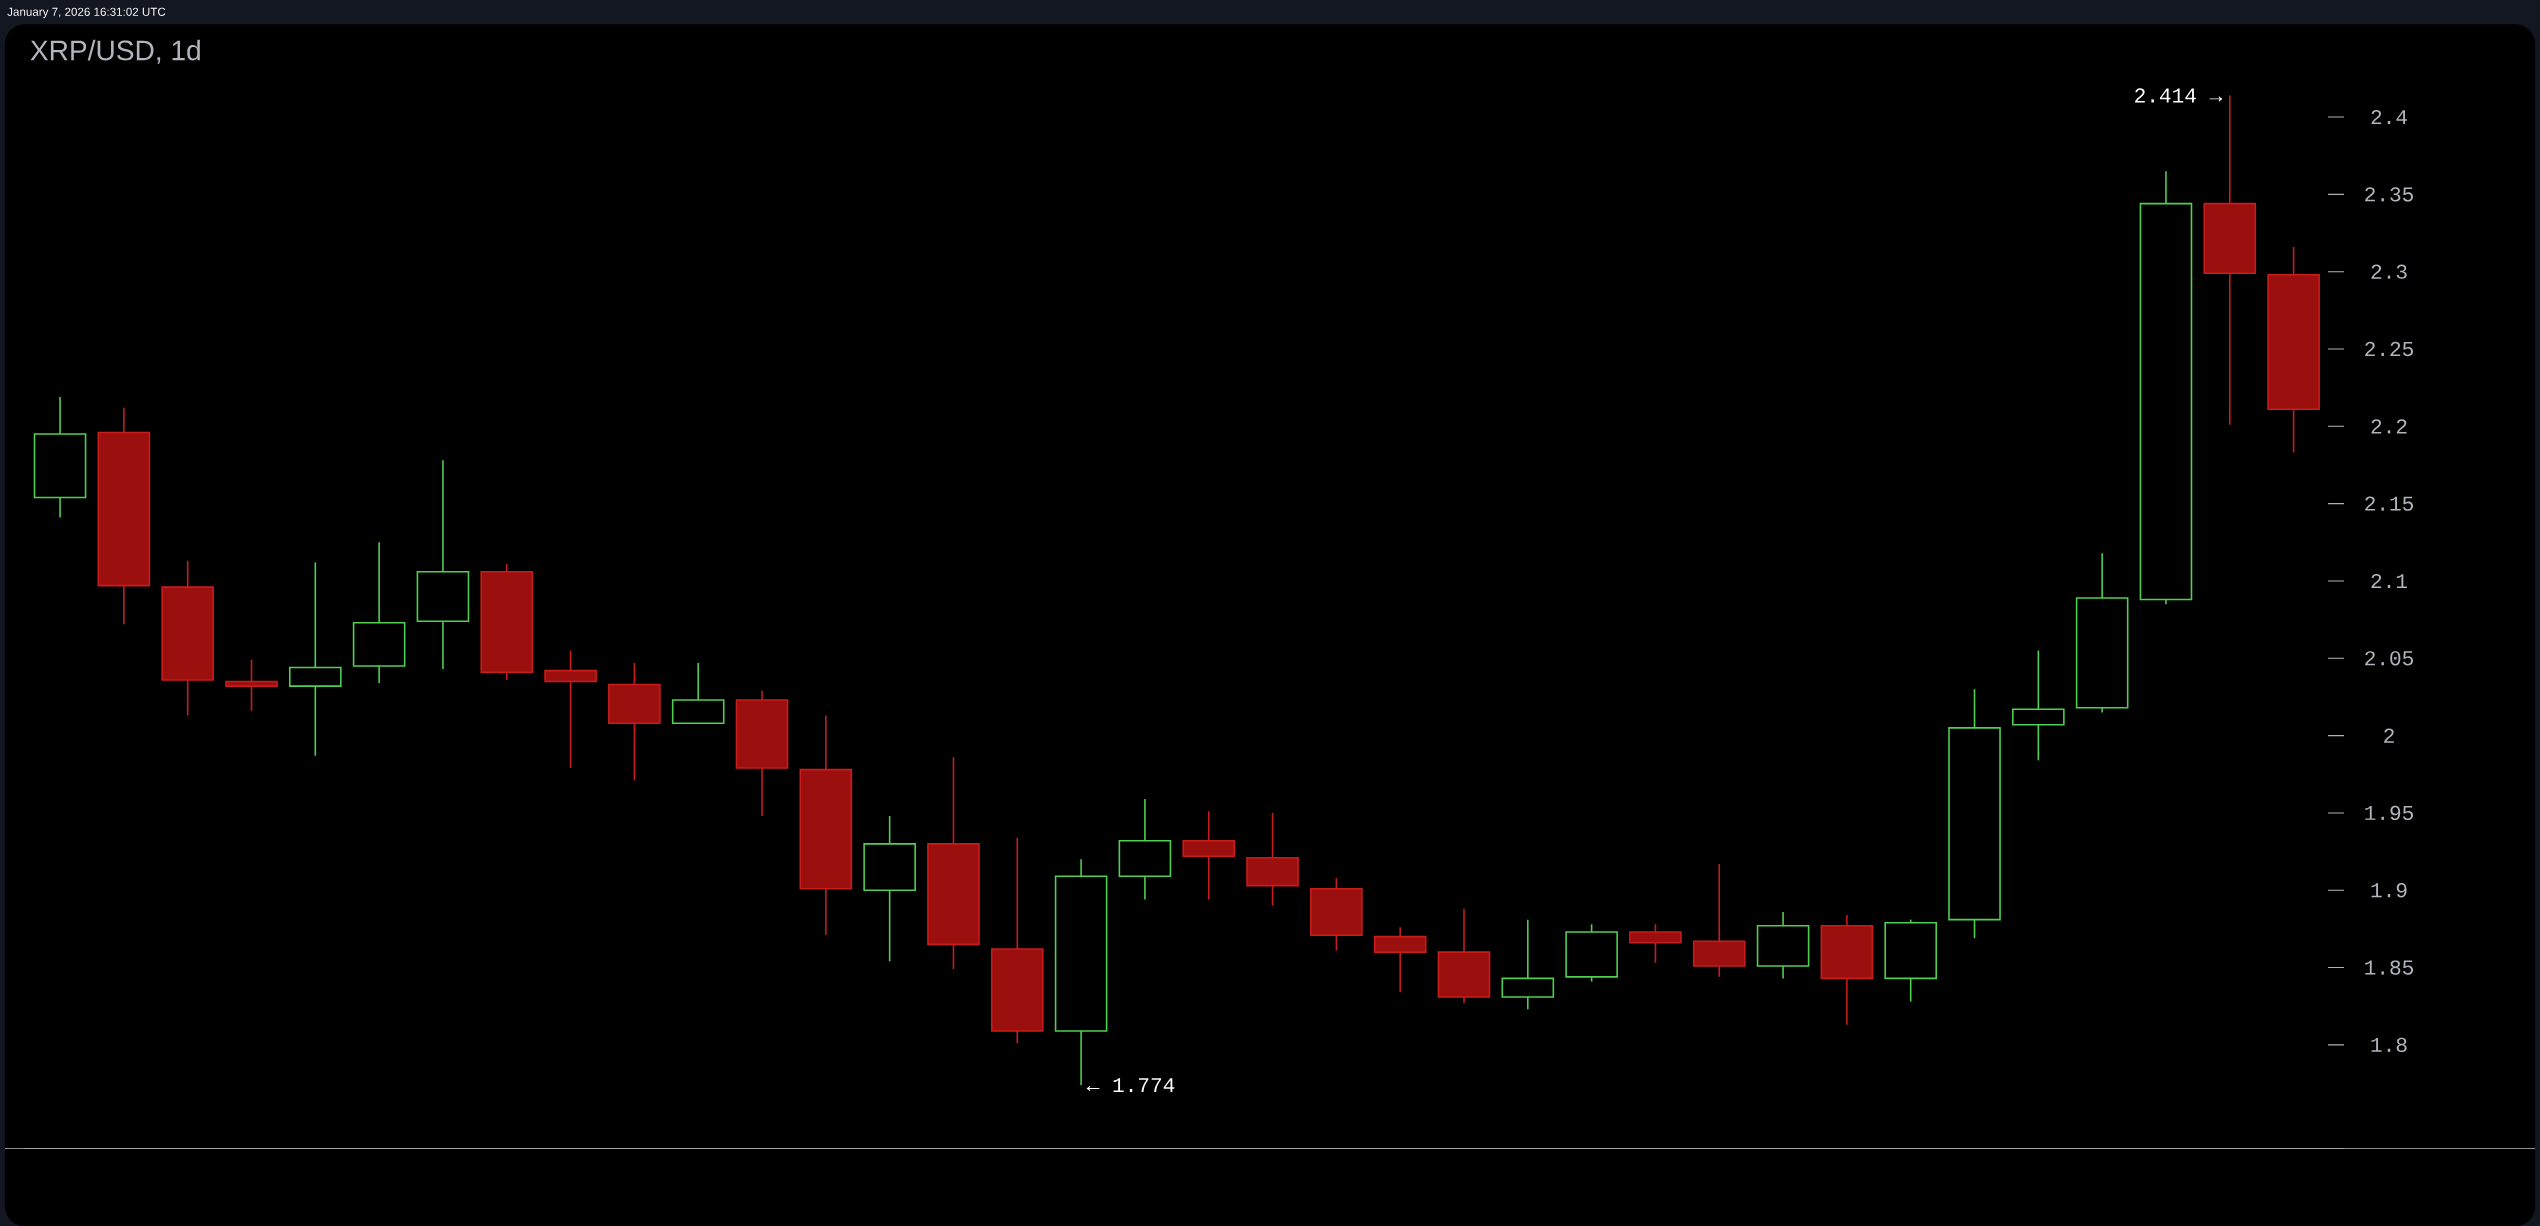  I want to click on y-tick-label: 2.3, so click(2389, 271).